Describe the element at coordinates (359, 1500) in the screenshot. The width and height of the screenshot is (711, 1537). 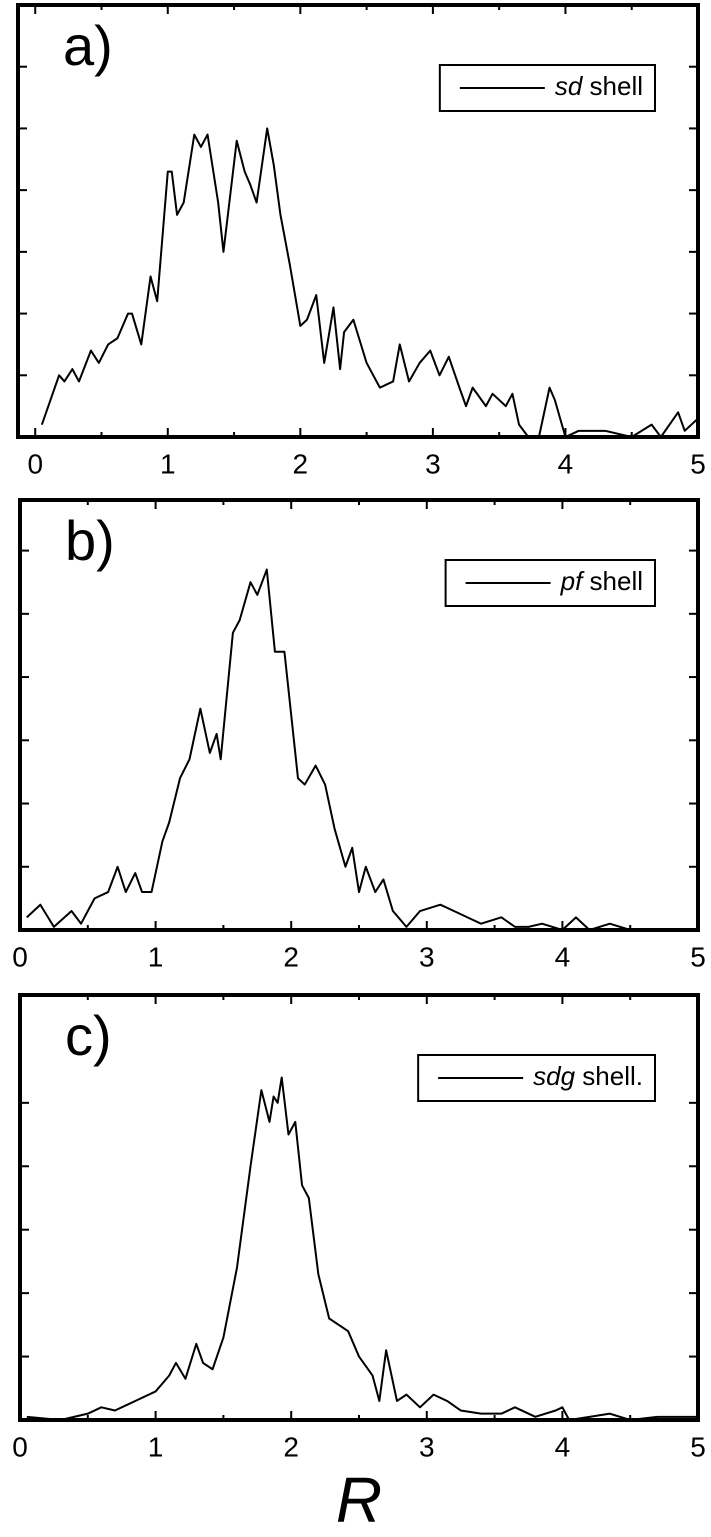
I see `x-axis-label: R` at that location.